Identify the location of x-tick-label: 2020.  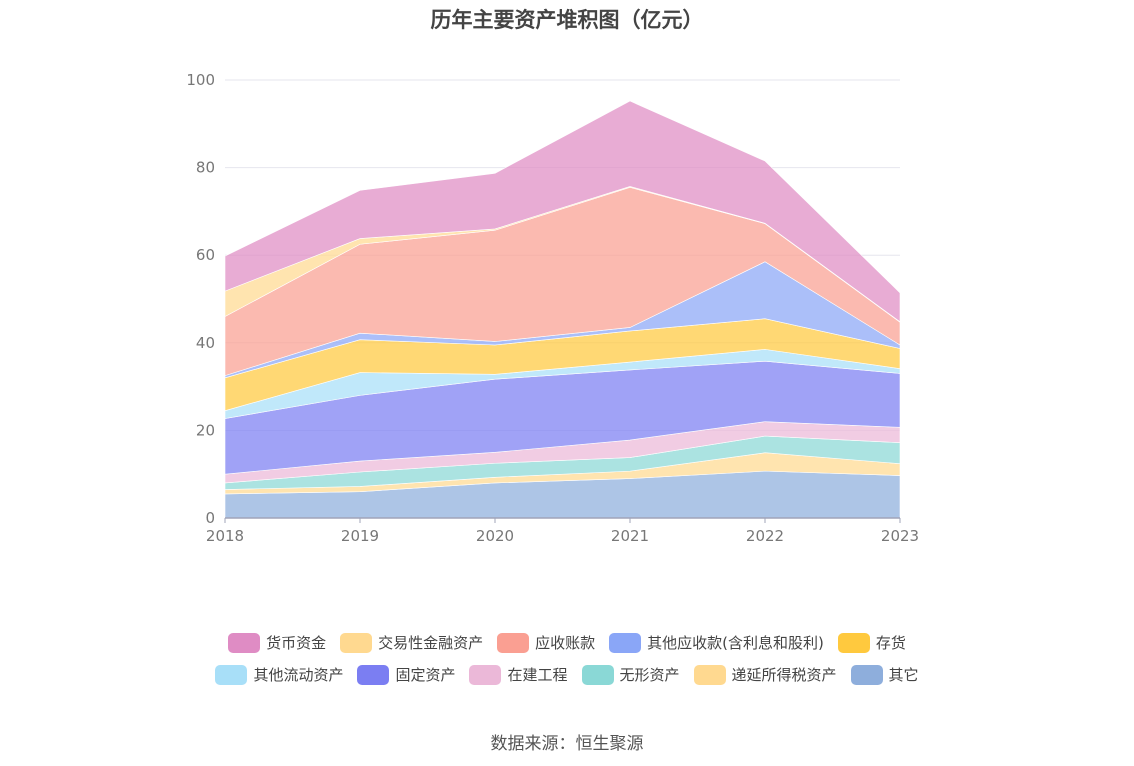
(495, 536).